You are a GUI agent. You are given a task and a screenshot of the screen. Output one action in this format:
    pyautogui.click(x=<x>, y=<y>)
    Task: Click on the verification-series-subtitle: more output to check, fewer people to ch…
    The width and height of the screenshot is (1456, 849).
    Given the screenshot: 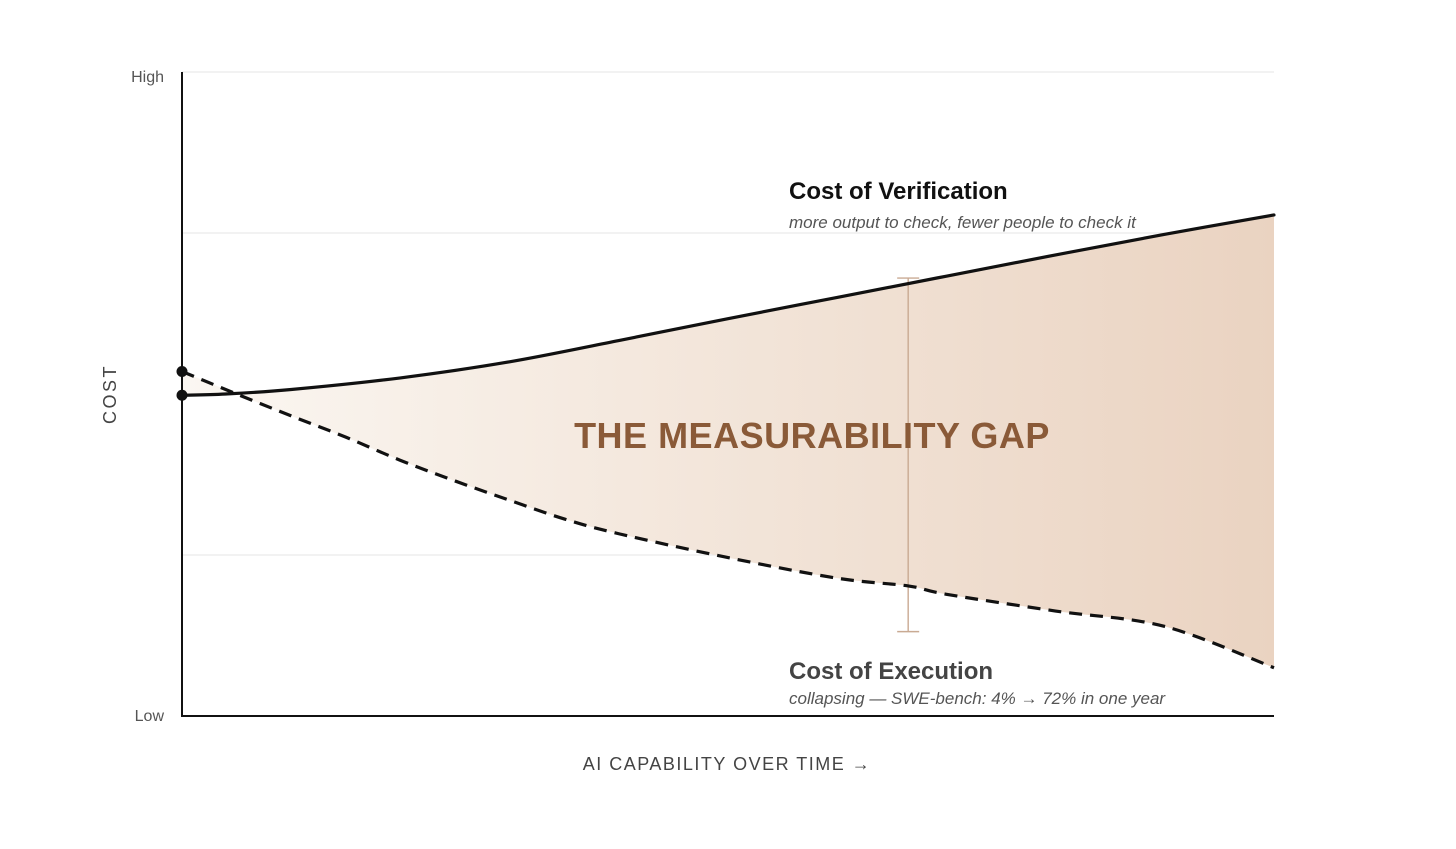 What is the action you would take?
    pyautogui.click(x=963, y=222)
    